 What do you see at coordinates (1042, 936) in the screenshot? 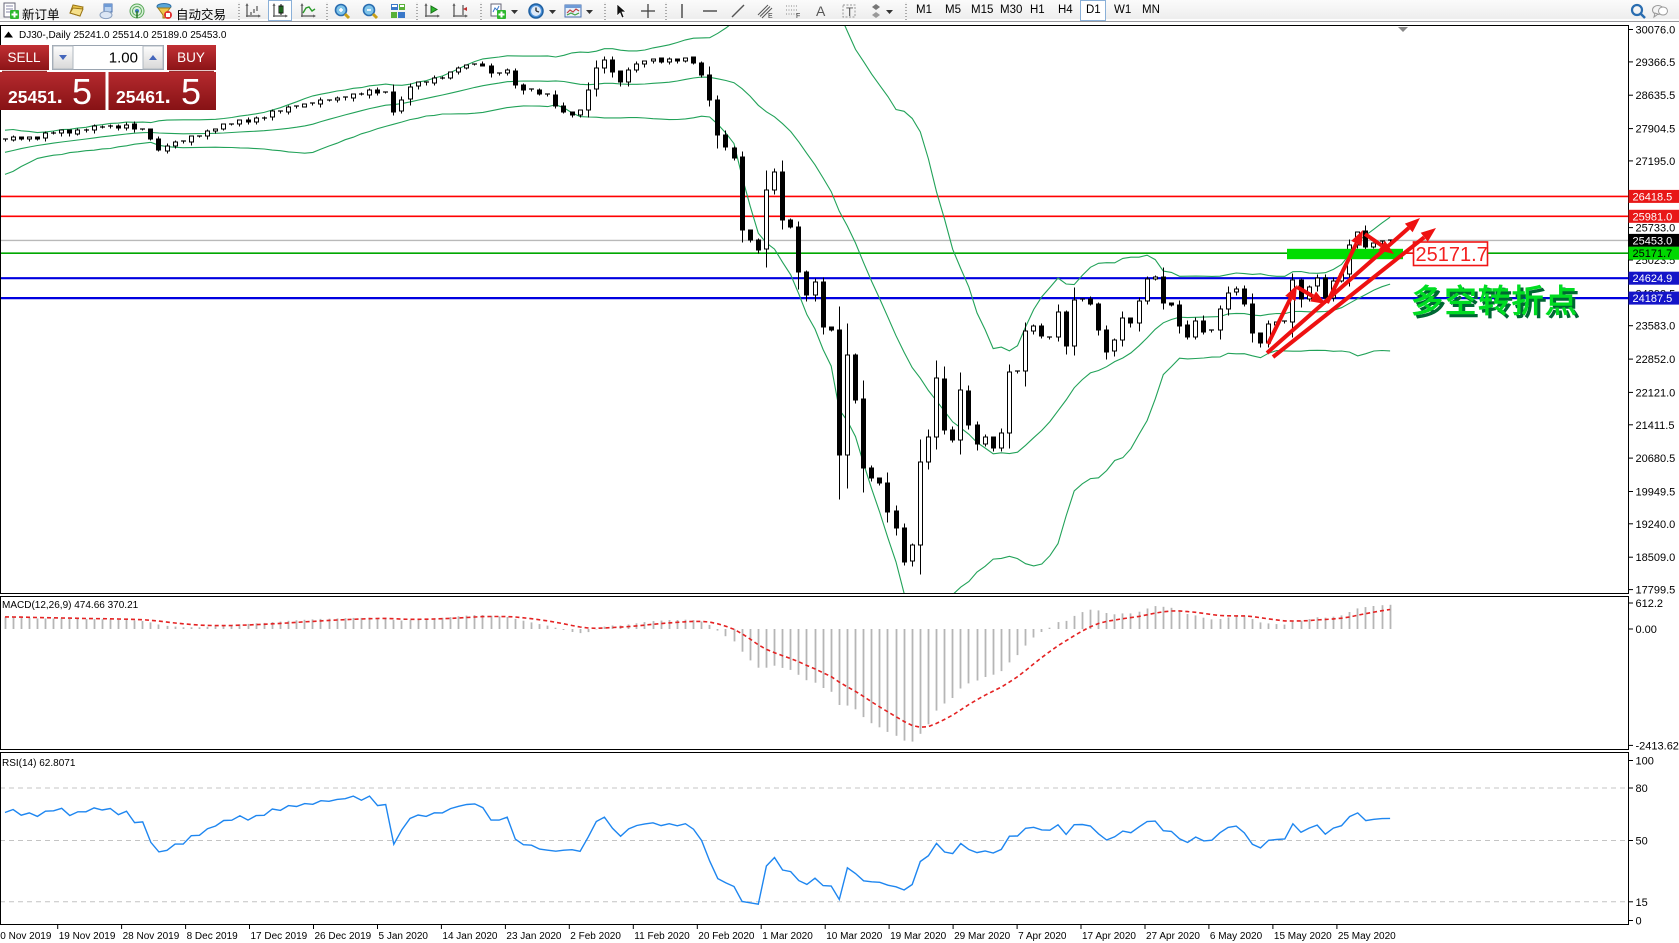
I see `svg-text: 7 Apr 2020` at bounding box center [1042, 936].